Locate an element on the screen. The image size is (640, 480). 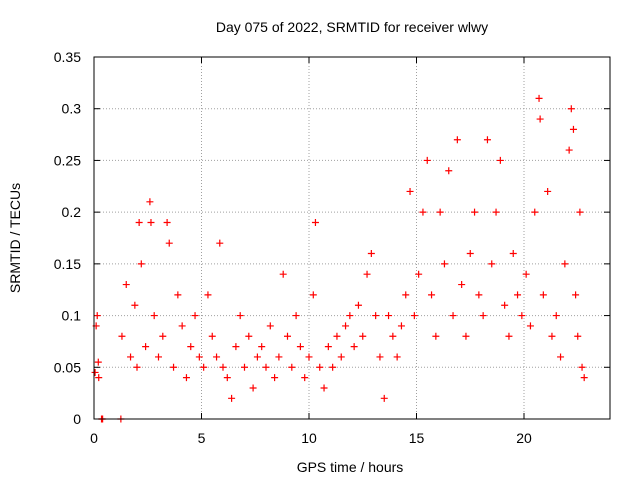
x-axis-label: GPS time / hours is located at coordinates (350, 467).